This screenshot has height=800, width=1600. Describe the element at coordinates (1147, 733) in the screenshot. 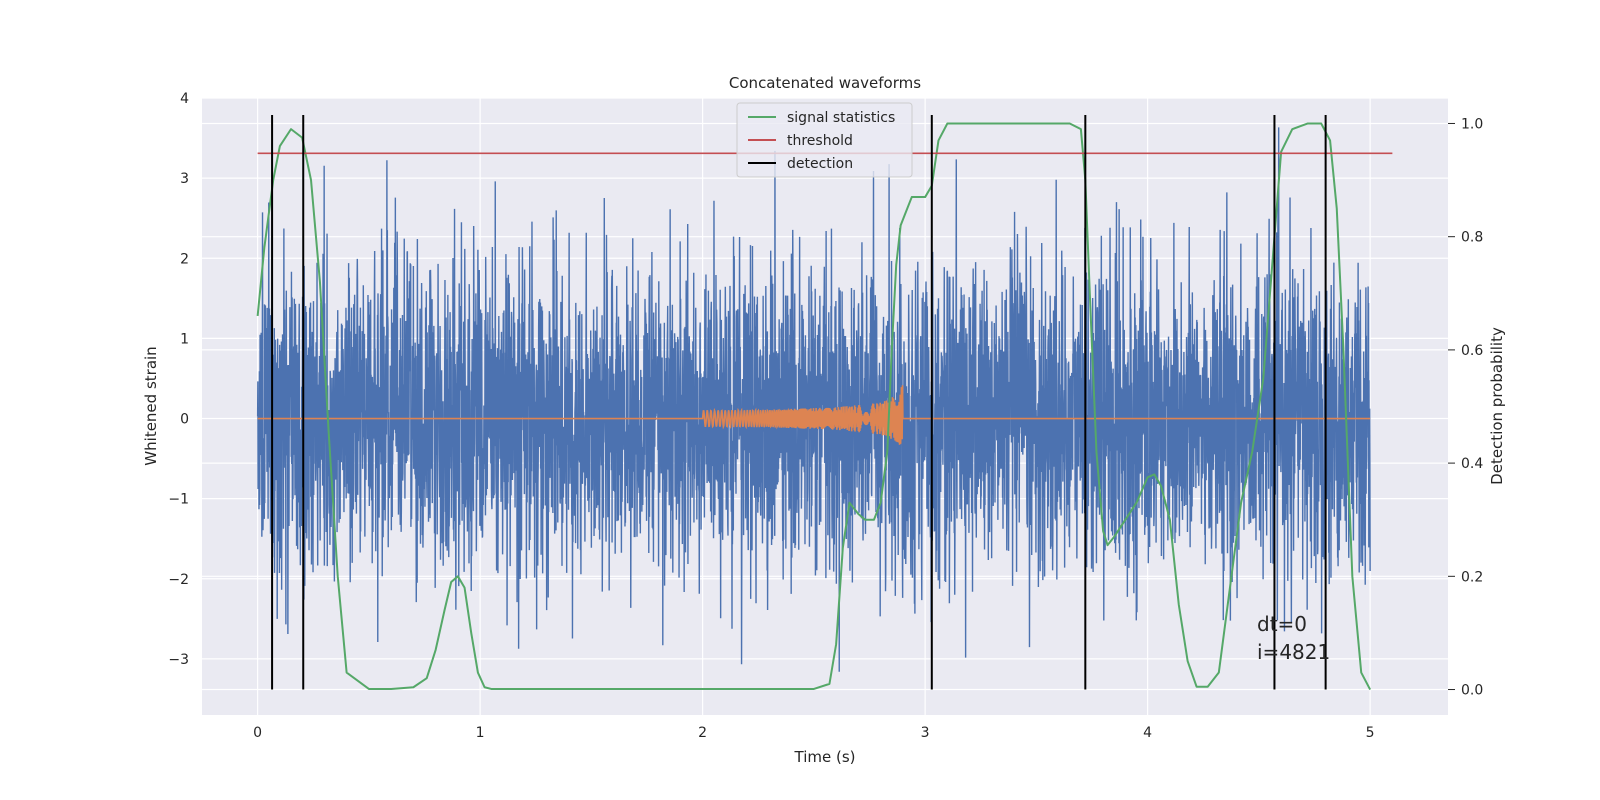

I see `x-tick-label: 4` at that location.